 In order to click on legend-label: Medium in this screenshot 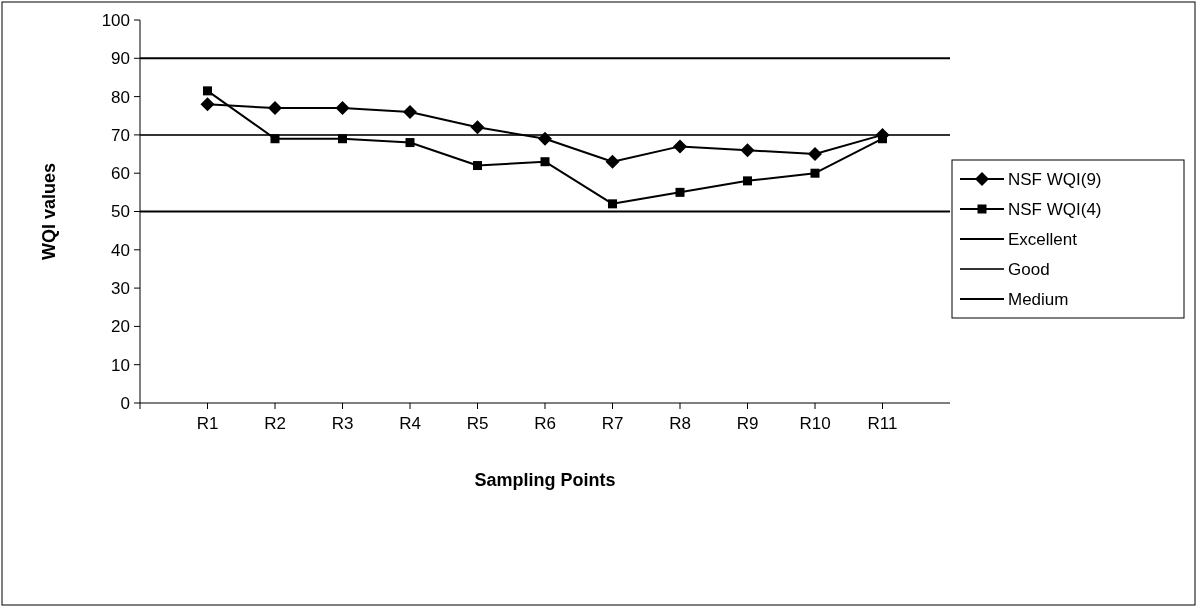, I will do `click(1038, 299)`.